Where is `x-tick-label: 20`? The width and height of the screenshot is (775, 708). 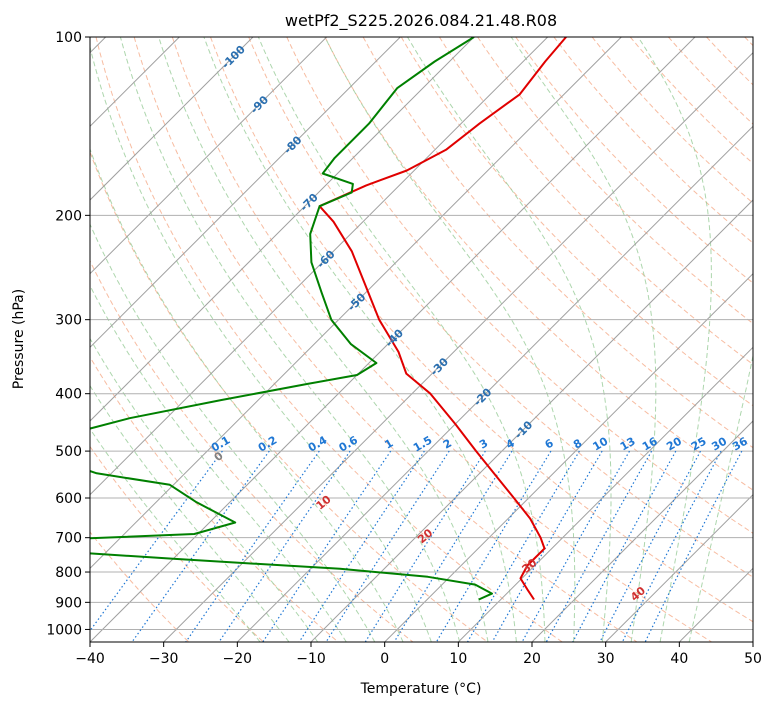 x-tick-label: 20 is located at coordinates (532, 659).